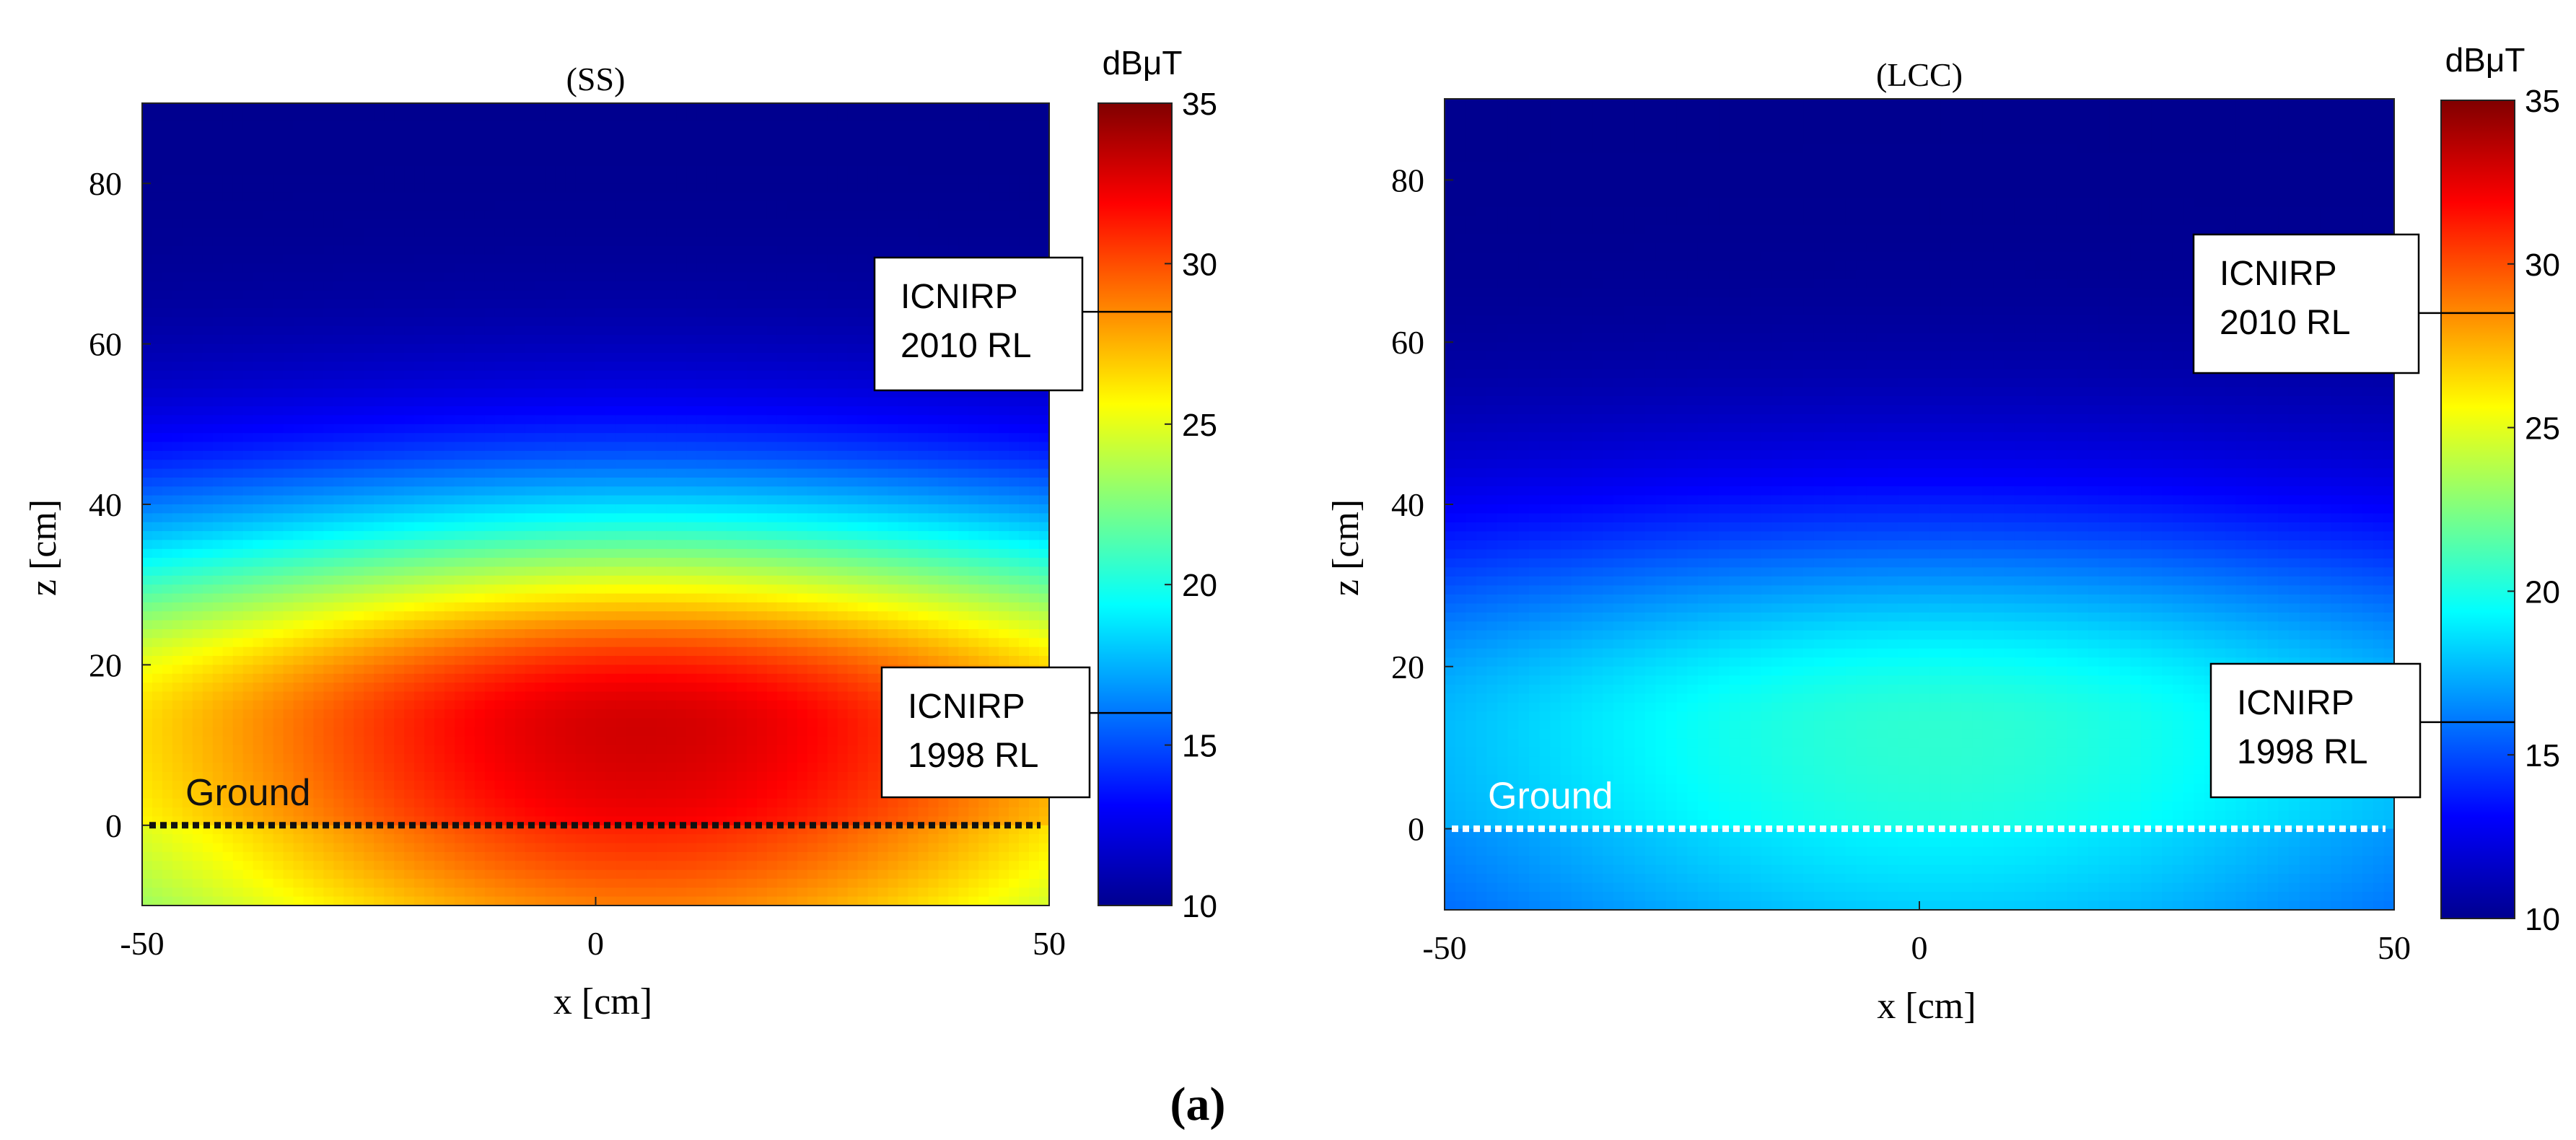 The height and width of the screenshot is (1140, 2576). Describe the element at coordinates (596, 79) in the screenshot. I see `chart-title: (SS)` at that location.